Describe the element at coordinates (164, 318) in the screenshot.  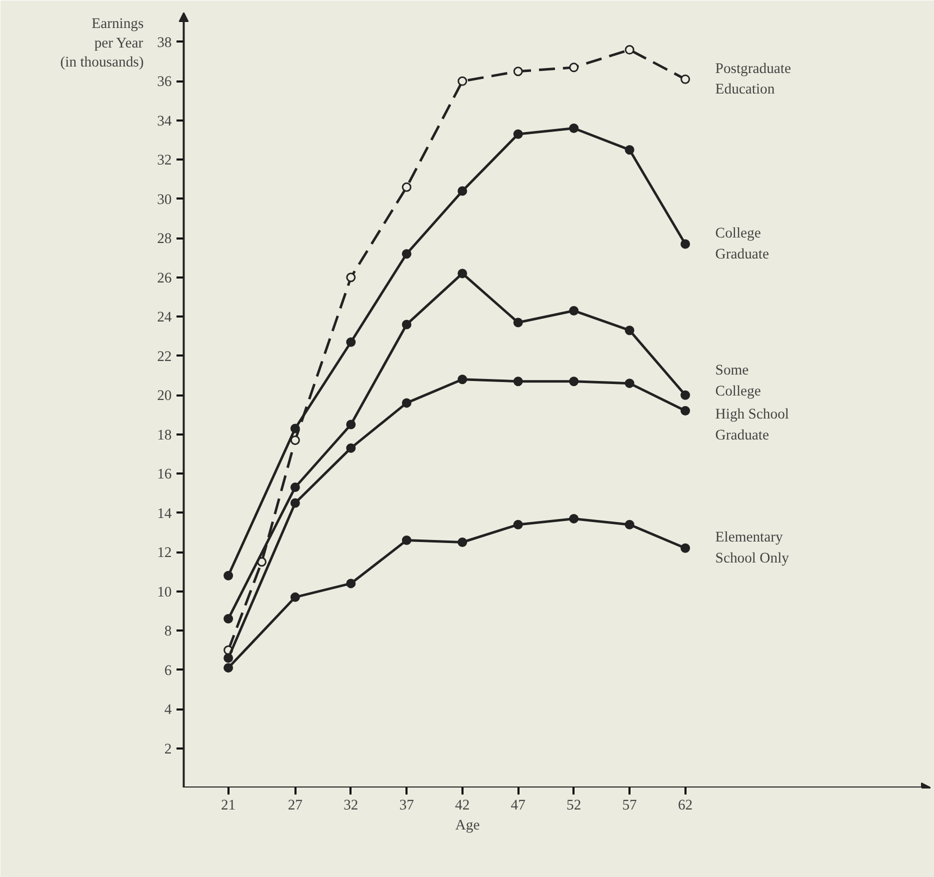
I see `y-tick-label: 24` at that location.